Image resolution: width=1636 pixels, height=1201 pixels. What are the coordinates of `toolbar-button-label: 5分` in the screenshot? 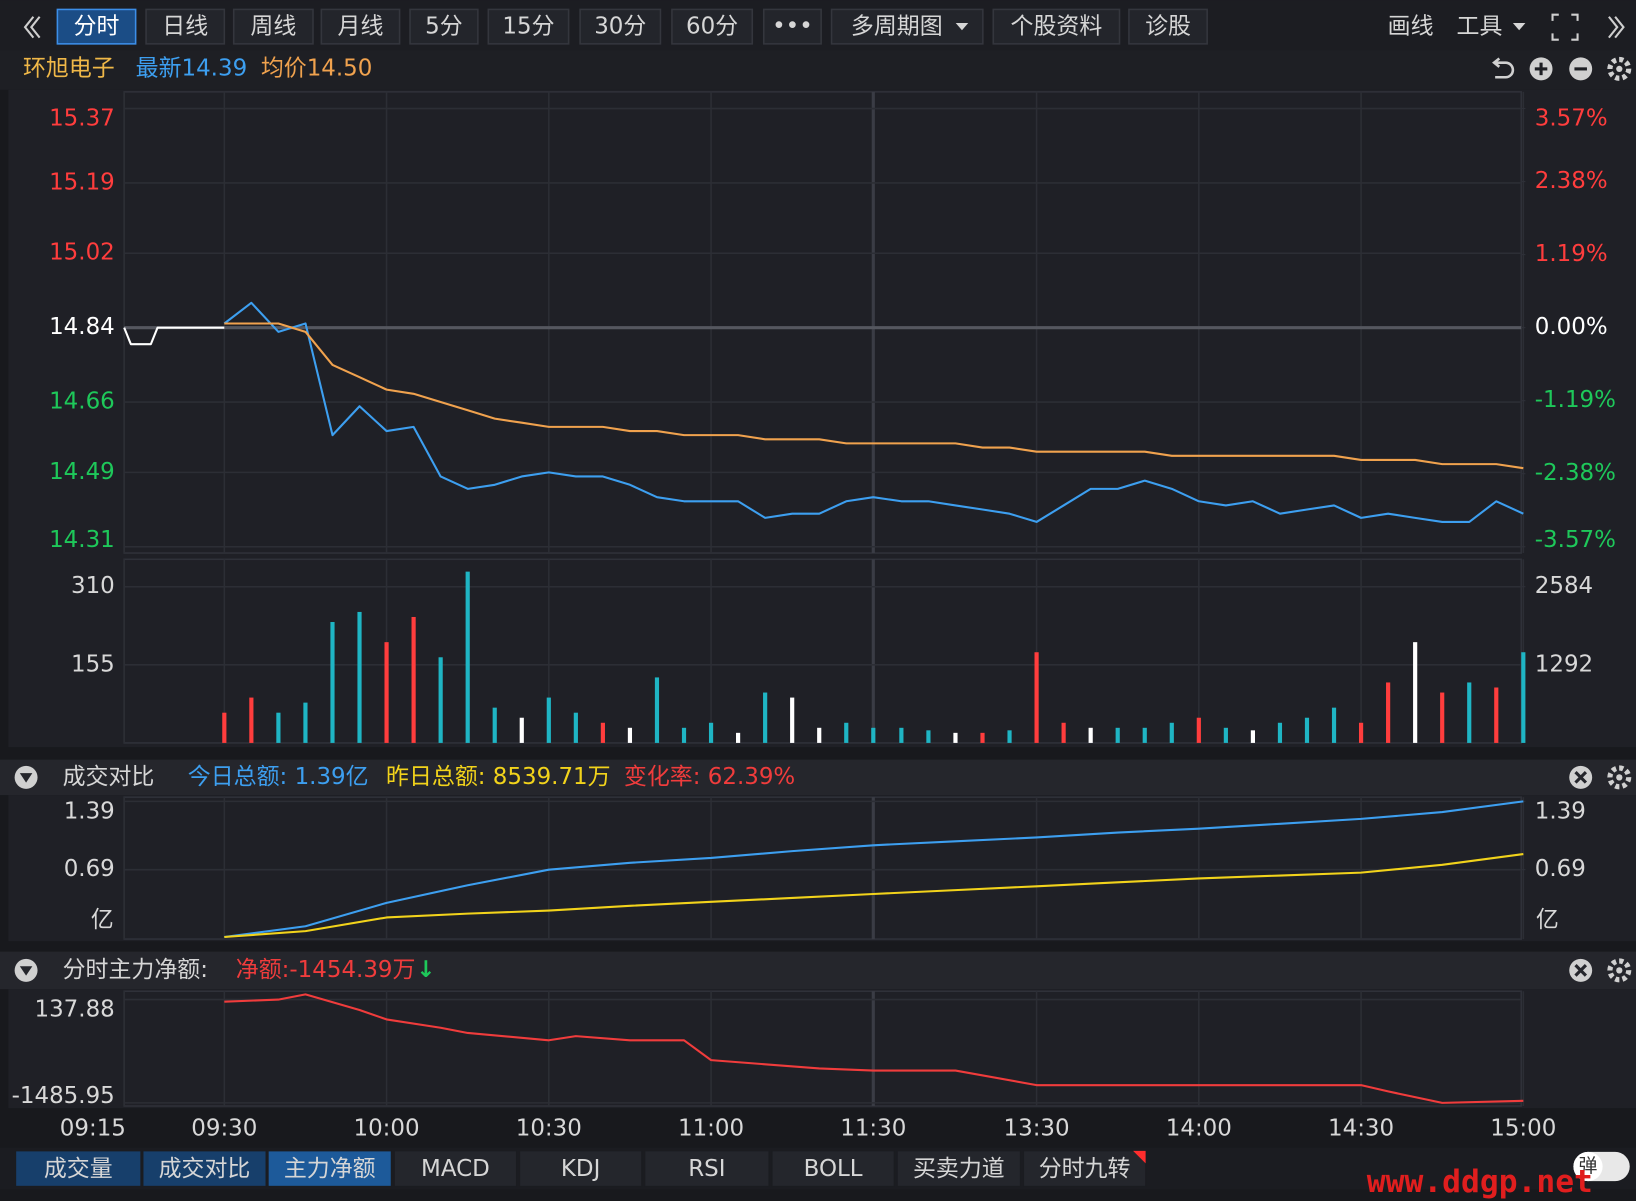 It's located at (444, 27).